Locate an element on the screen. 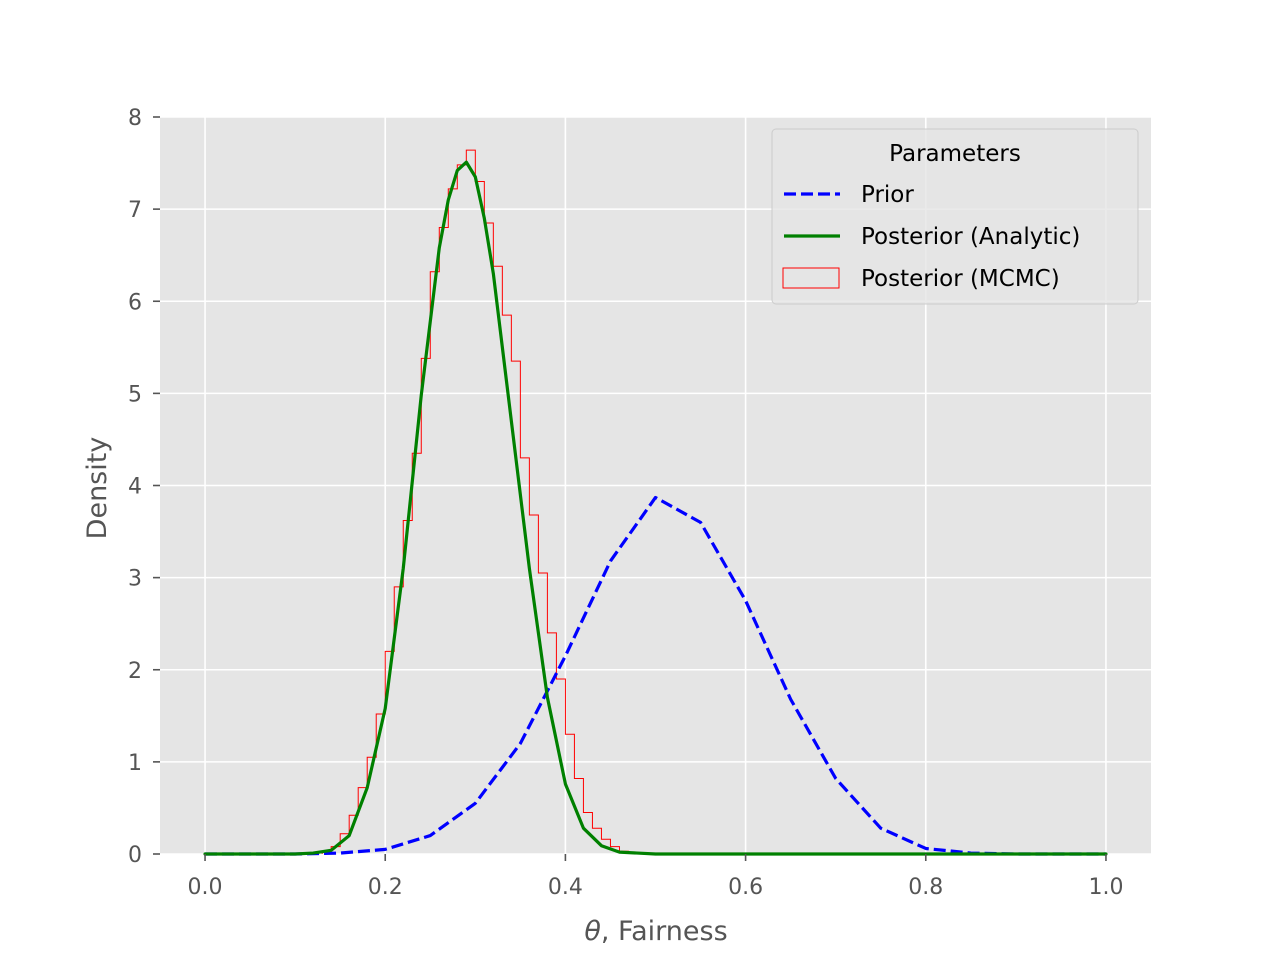 The image size is (1280, 960). x-tick-label: 0.0 is located at coordinates (205, 887).